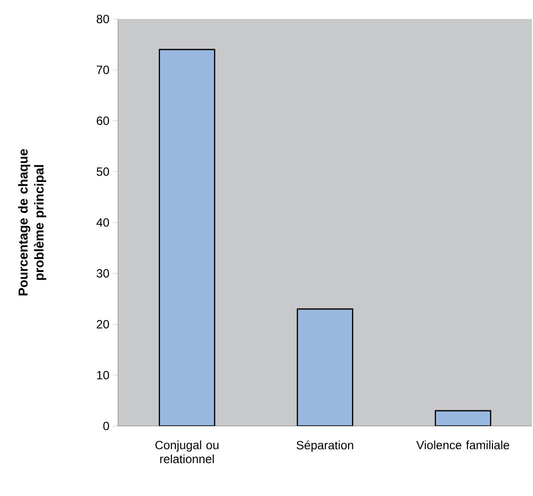 Image resolution: width=533 pixels, height=496 pixels. I want to click on y-tick-label: 40, so click(103, 222).